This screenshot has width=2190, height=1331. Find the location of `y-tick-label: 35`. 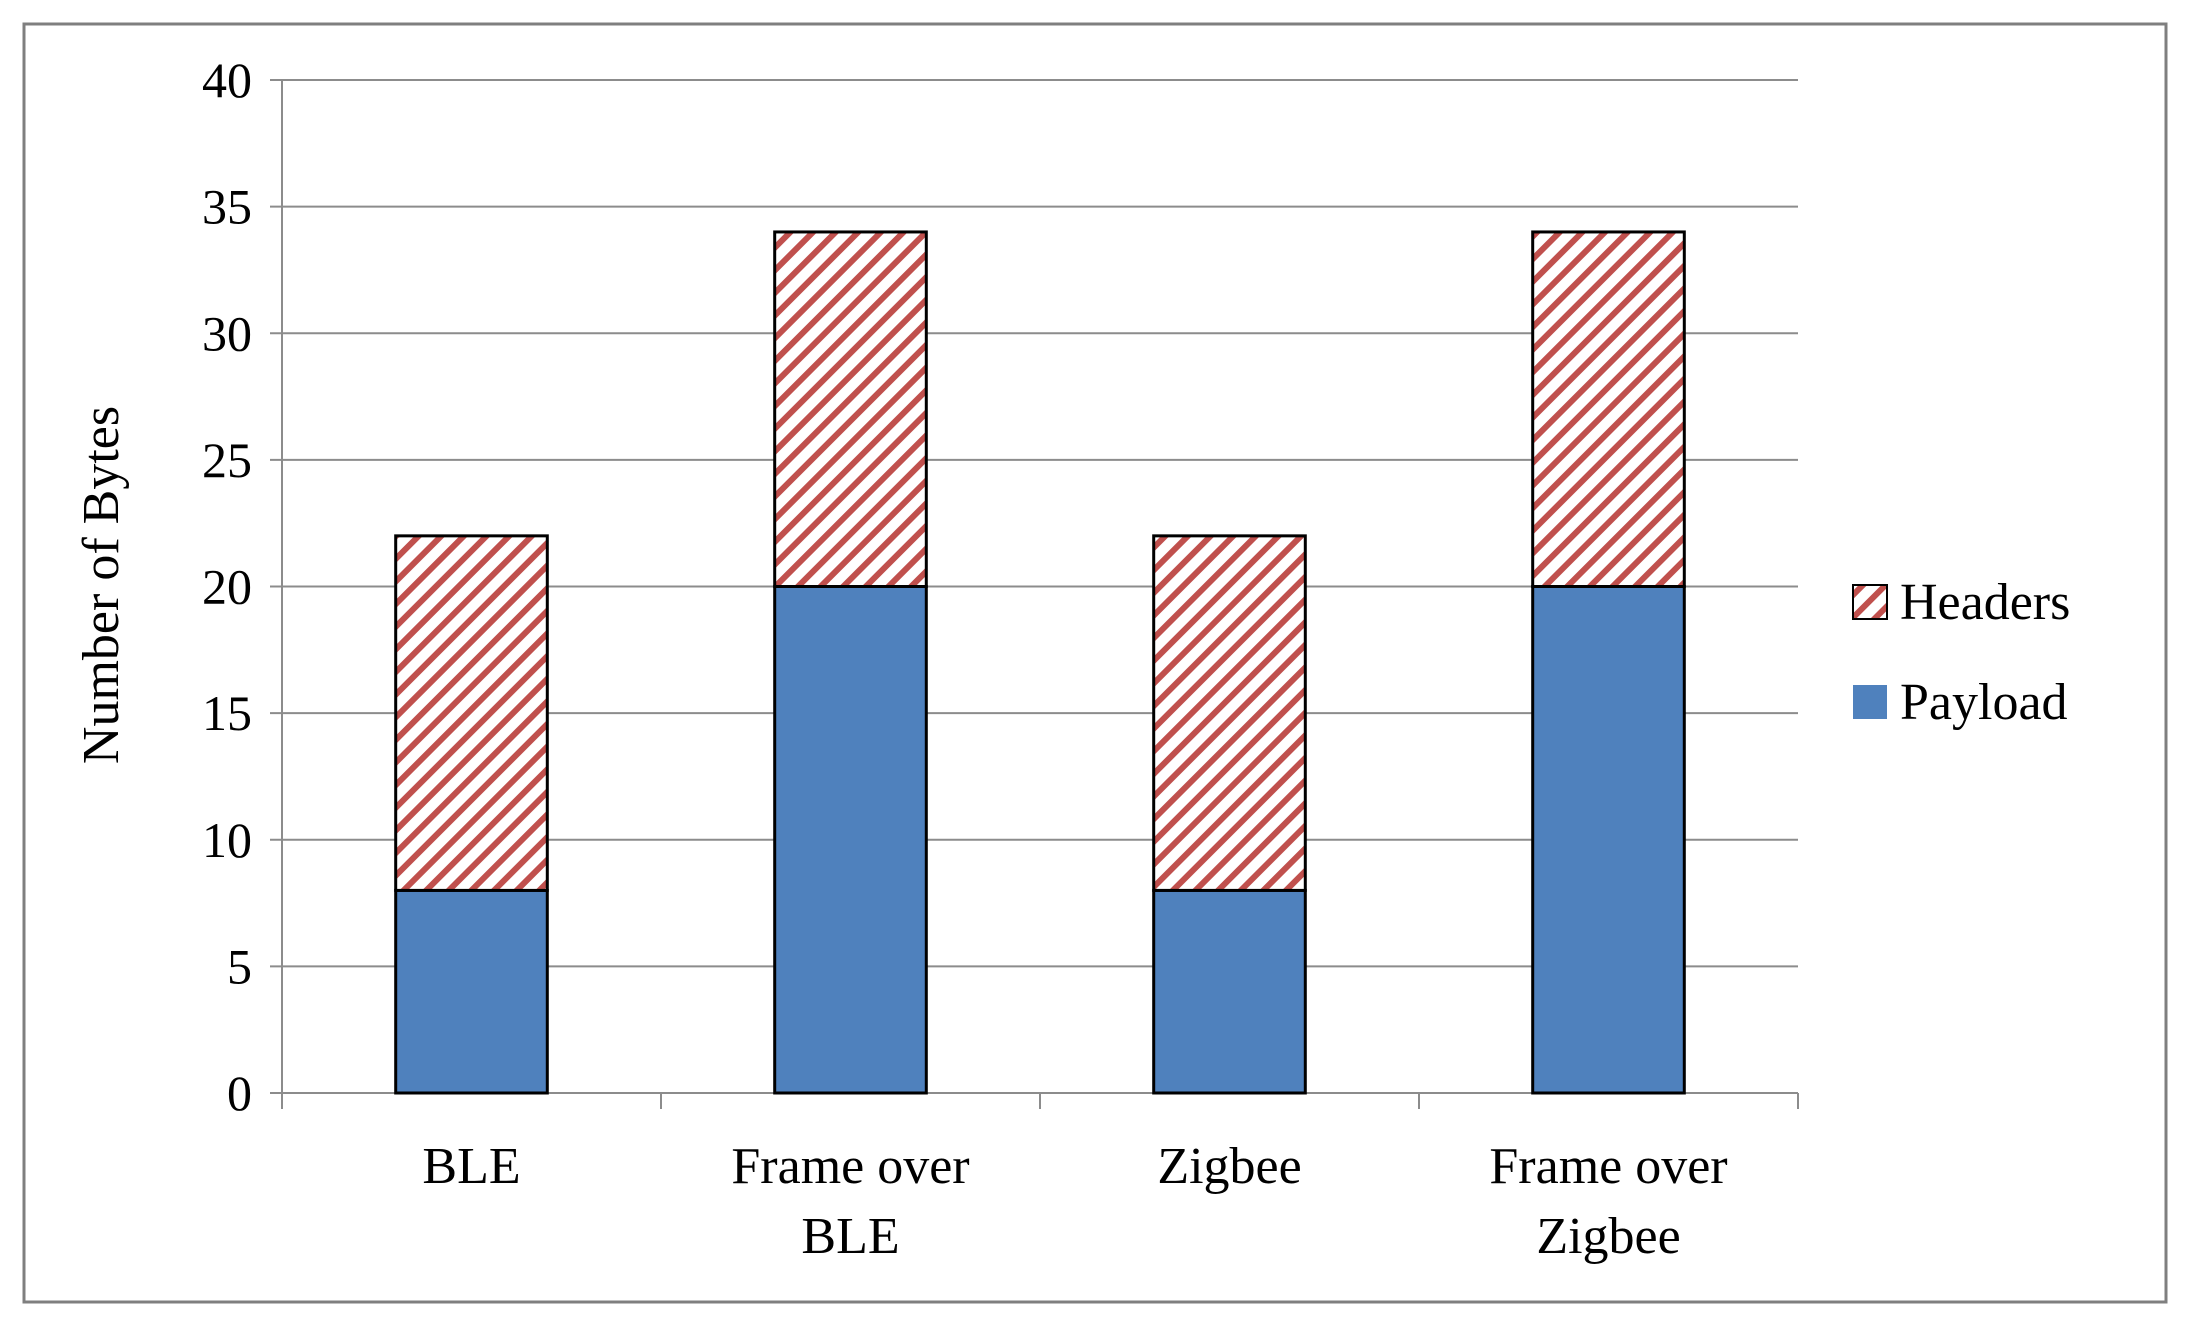

y-tick-label: 35 is located at coordinates (227, 207).